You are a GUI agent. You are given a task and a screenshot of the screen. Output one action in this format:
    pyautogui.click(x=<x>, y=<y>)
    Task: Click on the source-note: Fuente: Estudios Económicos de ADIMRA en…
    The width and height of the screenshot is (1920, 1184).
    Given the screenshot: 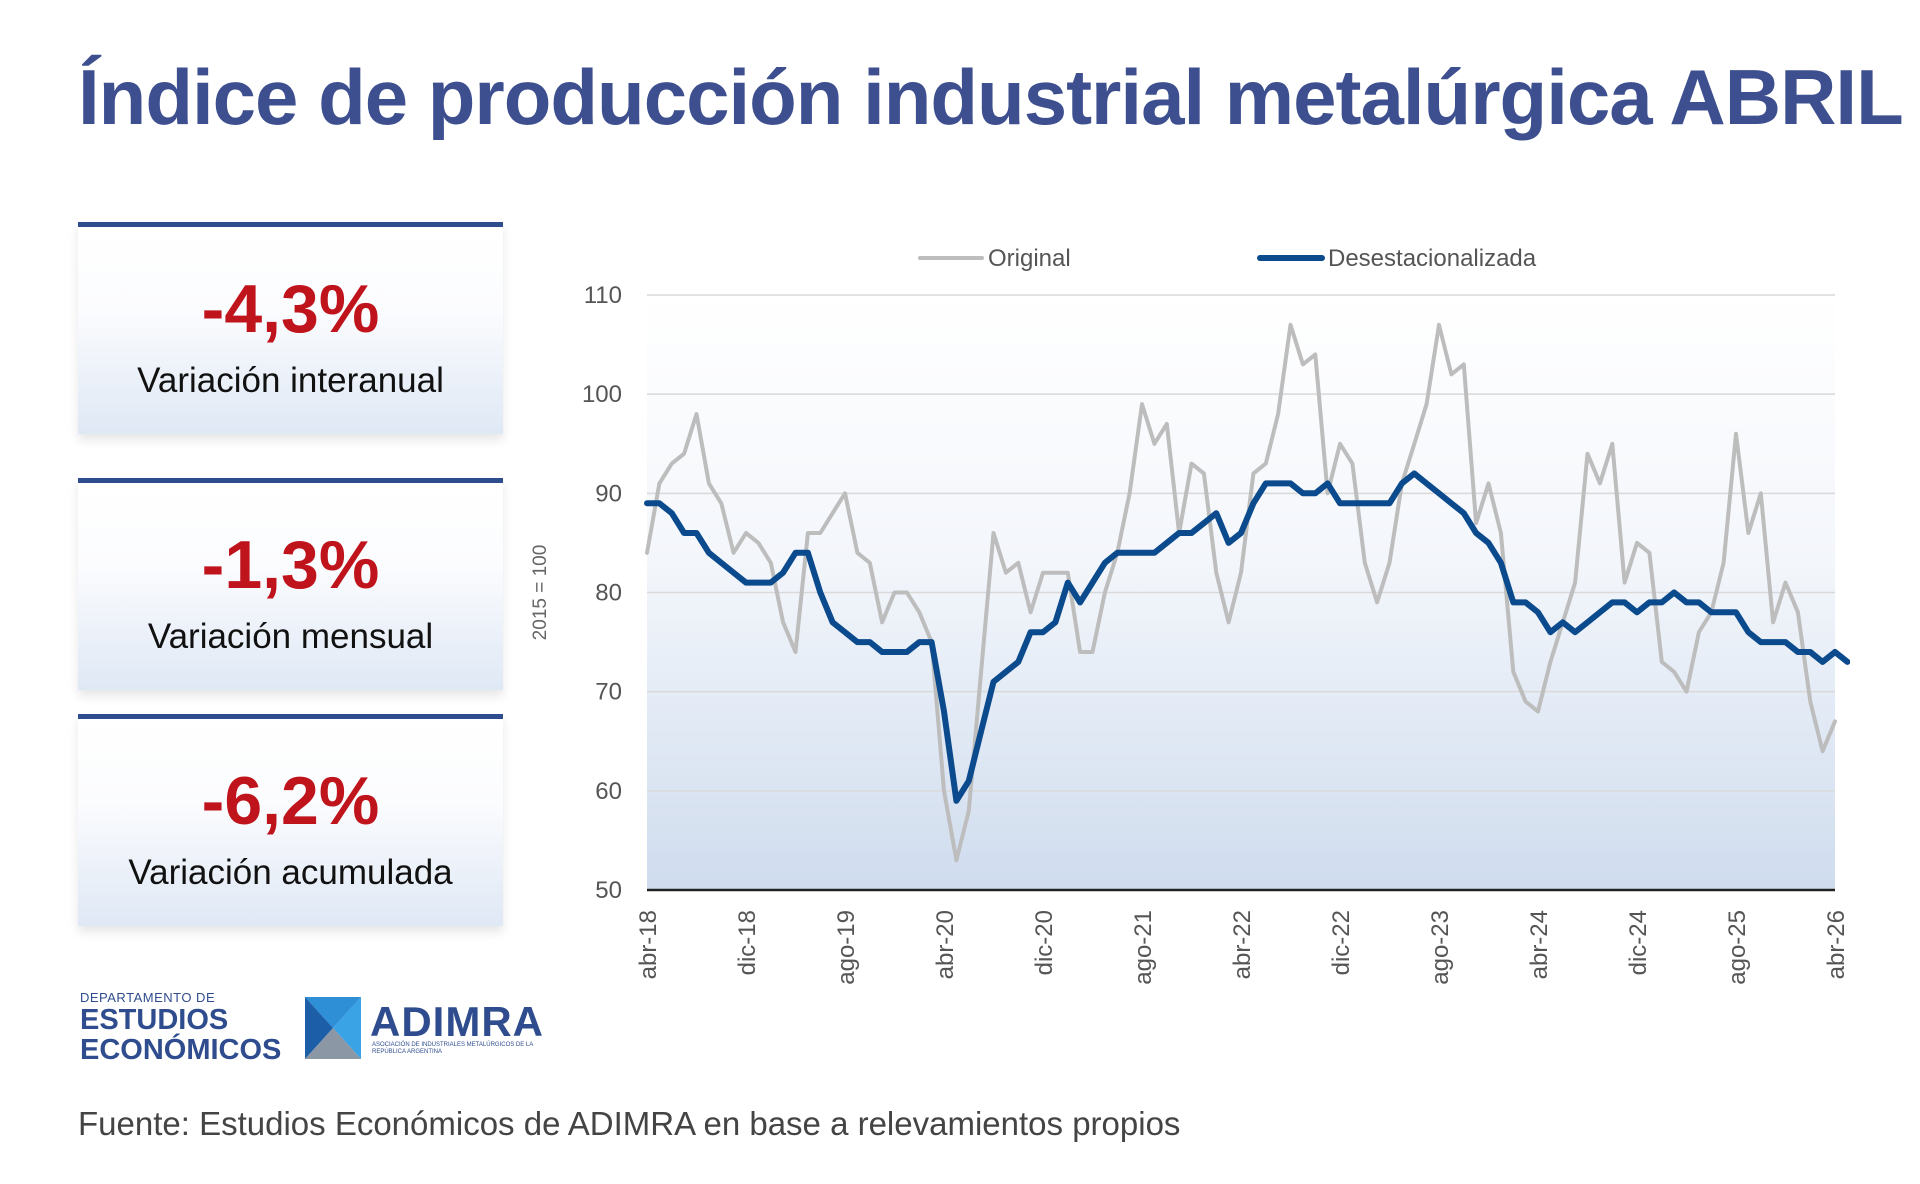 What is the action you would take?
    pyautogui.click(x=629, y=1123)
    